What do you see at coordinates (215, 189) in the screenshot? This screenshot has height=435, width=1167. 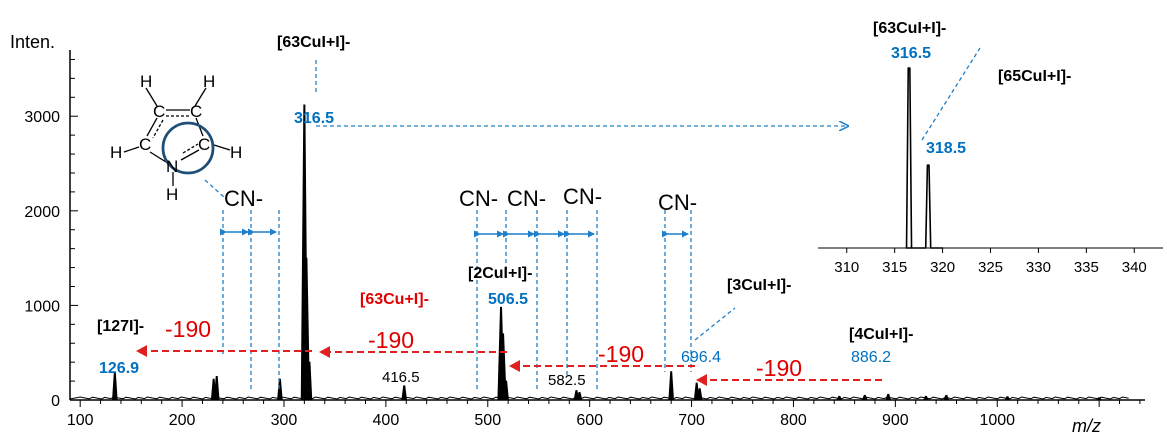 I see `guide-molecule` at bounding box center [215, 189].